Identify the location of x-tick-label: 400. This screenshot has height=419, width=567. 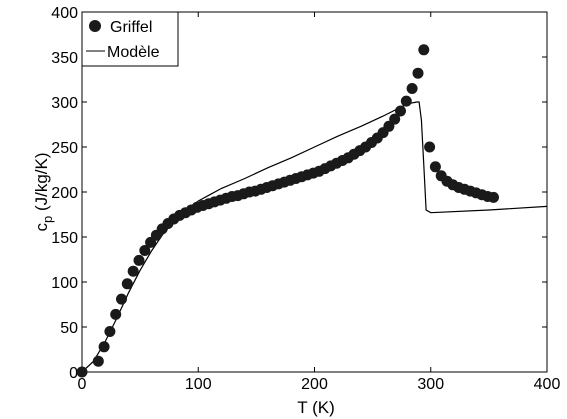
(547, 384).